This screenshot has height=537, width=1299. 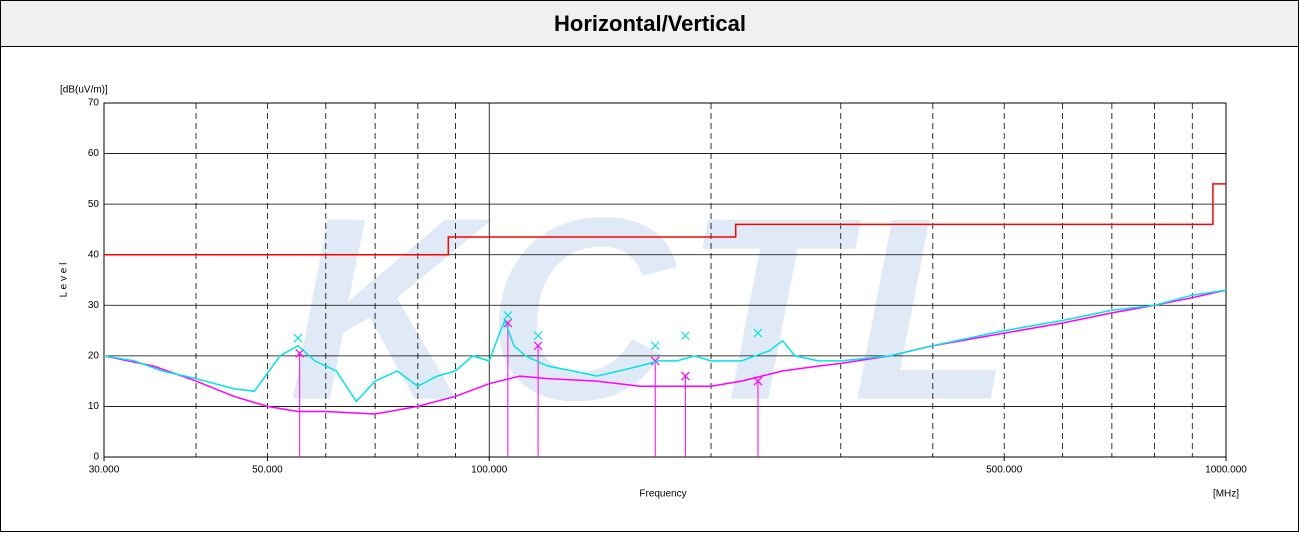 I want to click on chart-title: Horizontal/Vertical, so click(x=650, y=23).